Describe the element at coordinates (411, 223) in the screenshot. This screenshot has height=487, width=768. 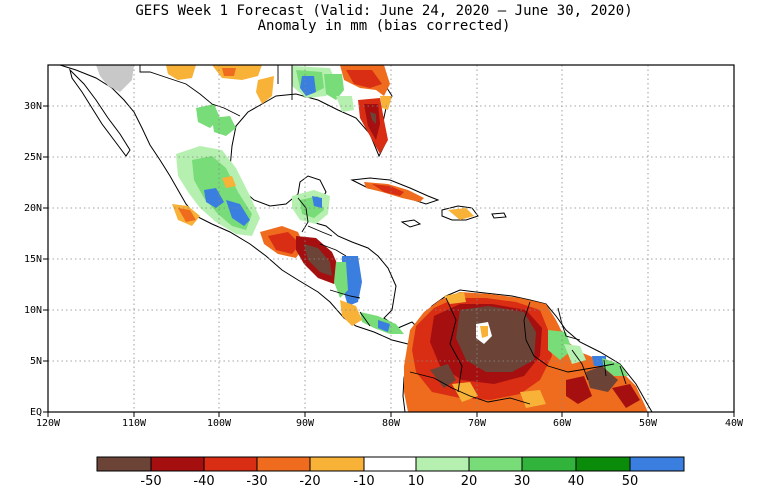
I see `land-jamaica` at that location.